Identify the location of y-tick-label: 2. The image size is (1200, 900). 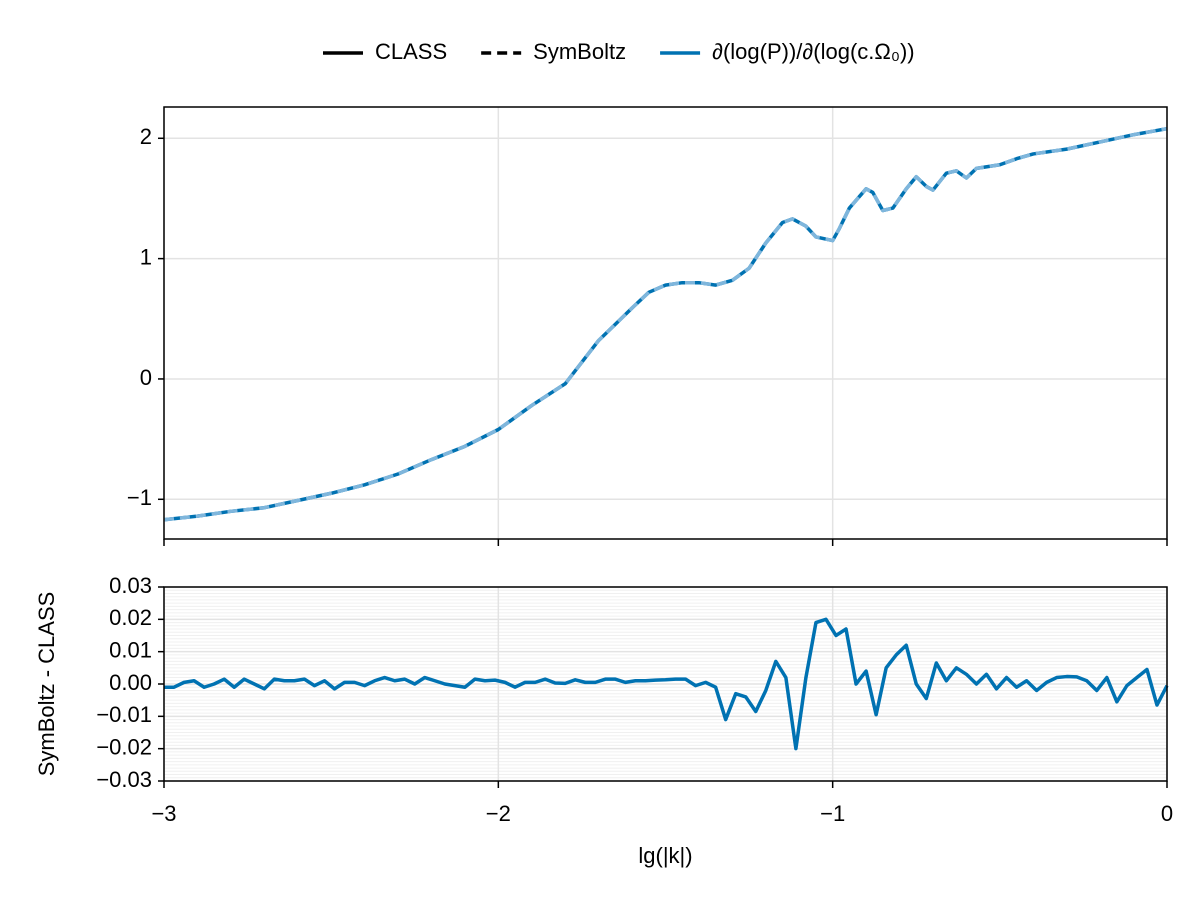
(146, 136).